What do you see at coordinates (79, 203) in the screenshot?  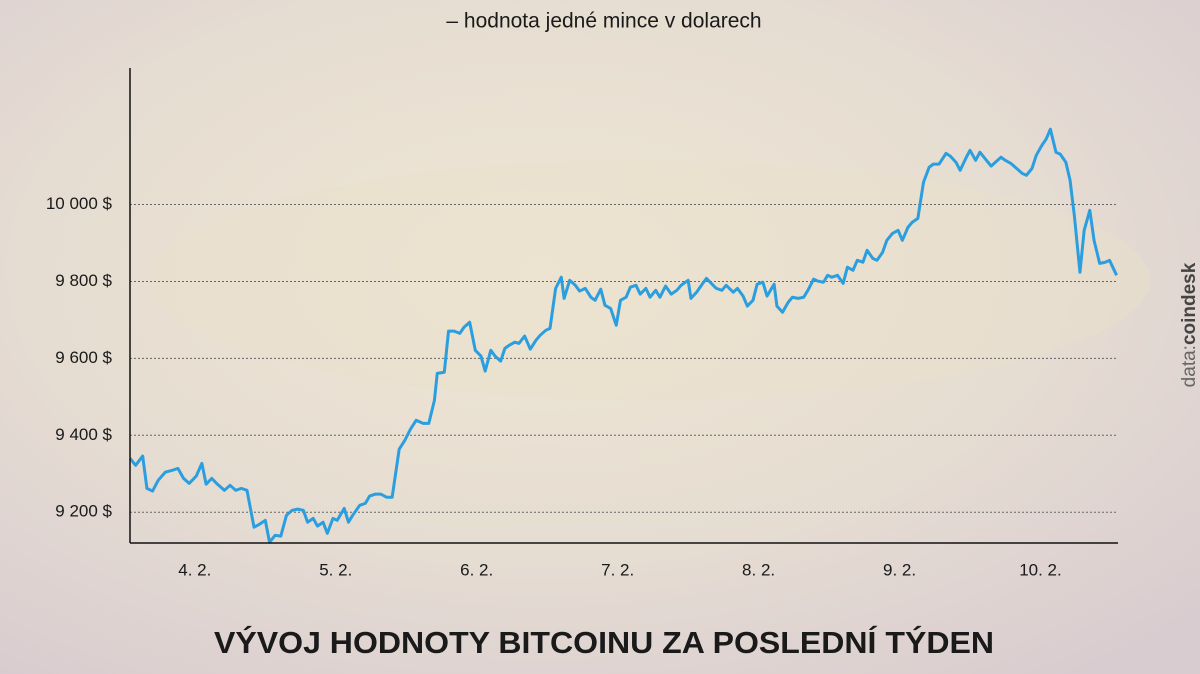 I see `y-tick-label: 10 000 $` at bounding box center [79, 203].